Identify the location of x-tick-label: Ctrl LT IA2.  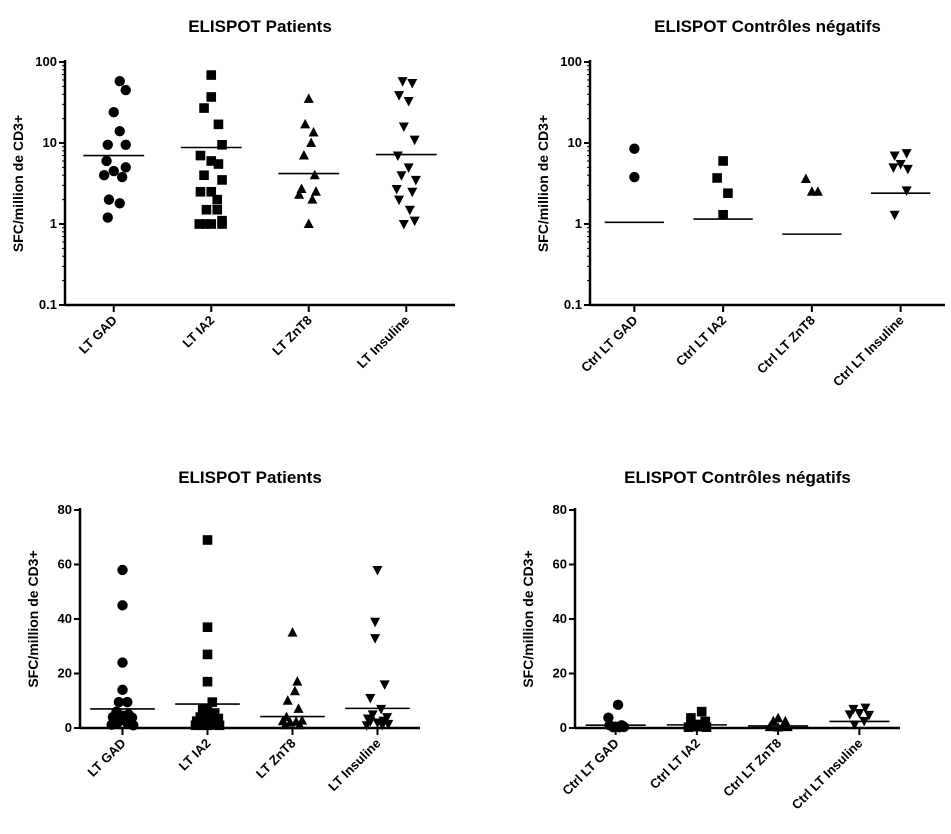
(675, 764).